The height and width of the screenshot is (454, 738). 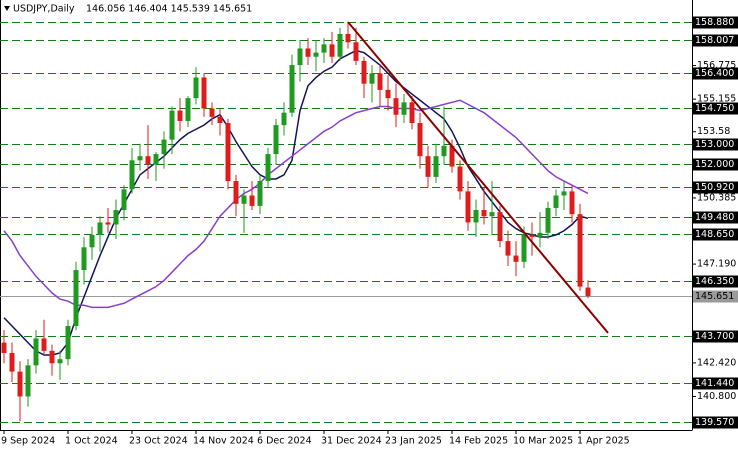 What do you see at coordinates (169, 9) in the screenshot?
I see `chart-subtitle: 146.056 146.404 145.539 145.651` at bounding box center [169, 9].